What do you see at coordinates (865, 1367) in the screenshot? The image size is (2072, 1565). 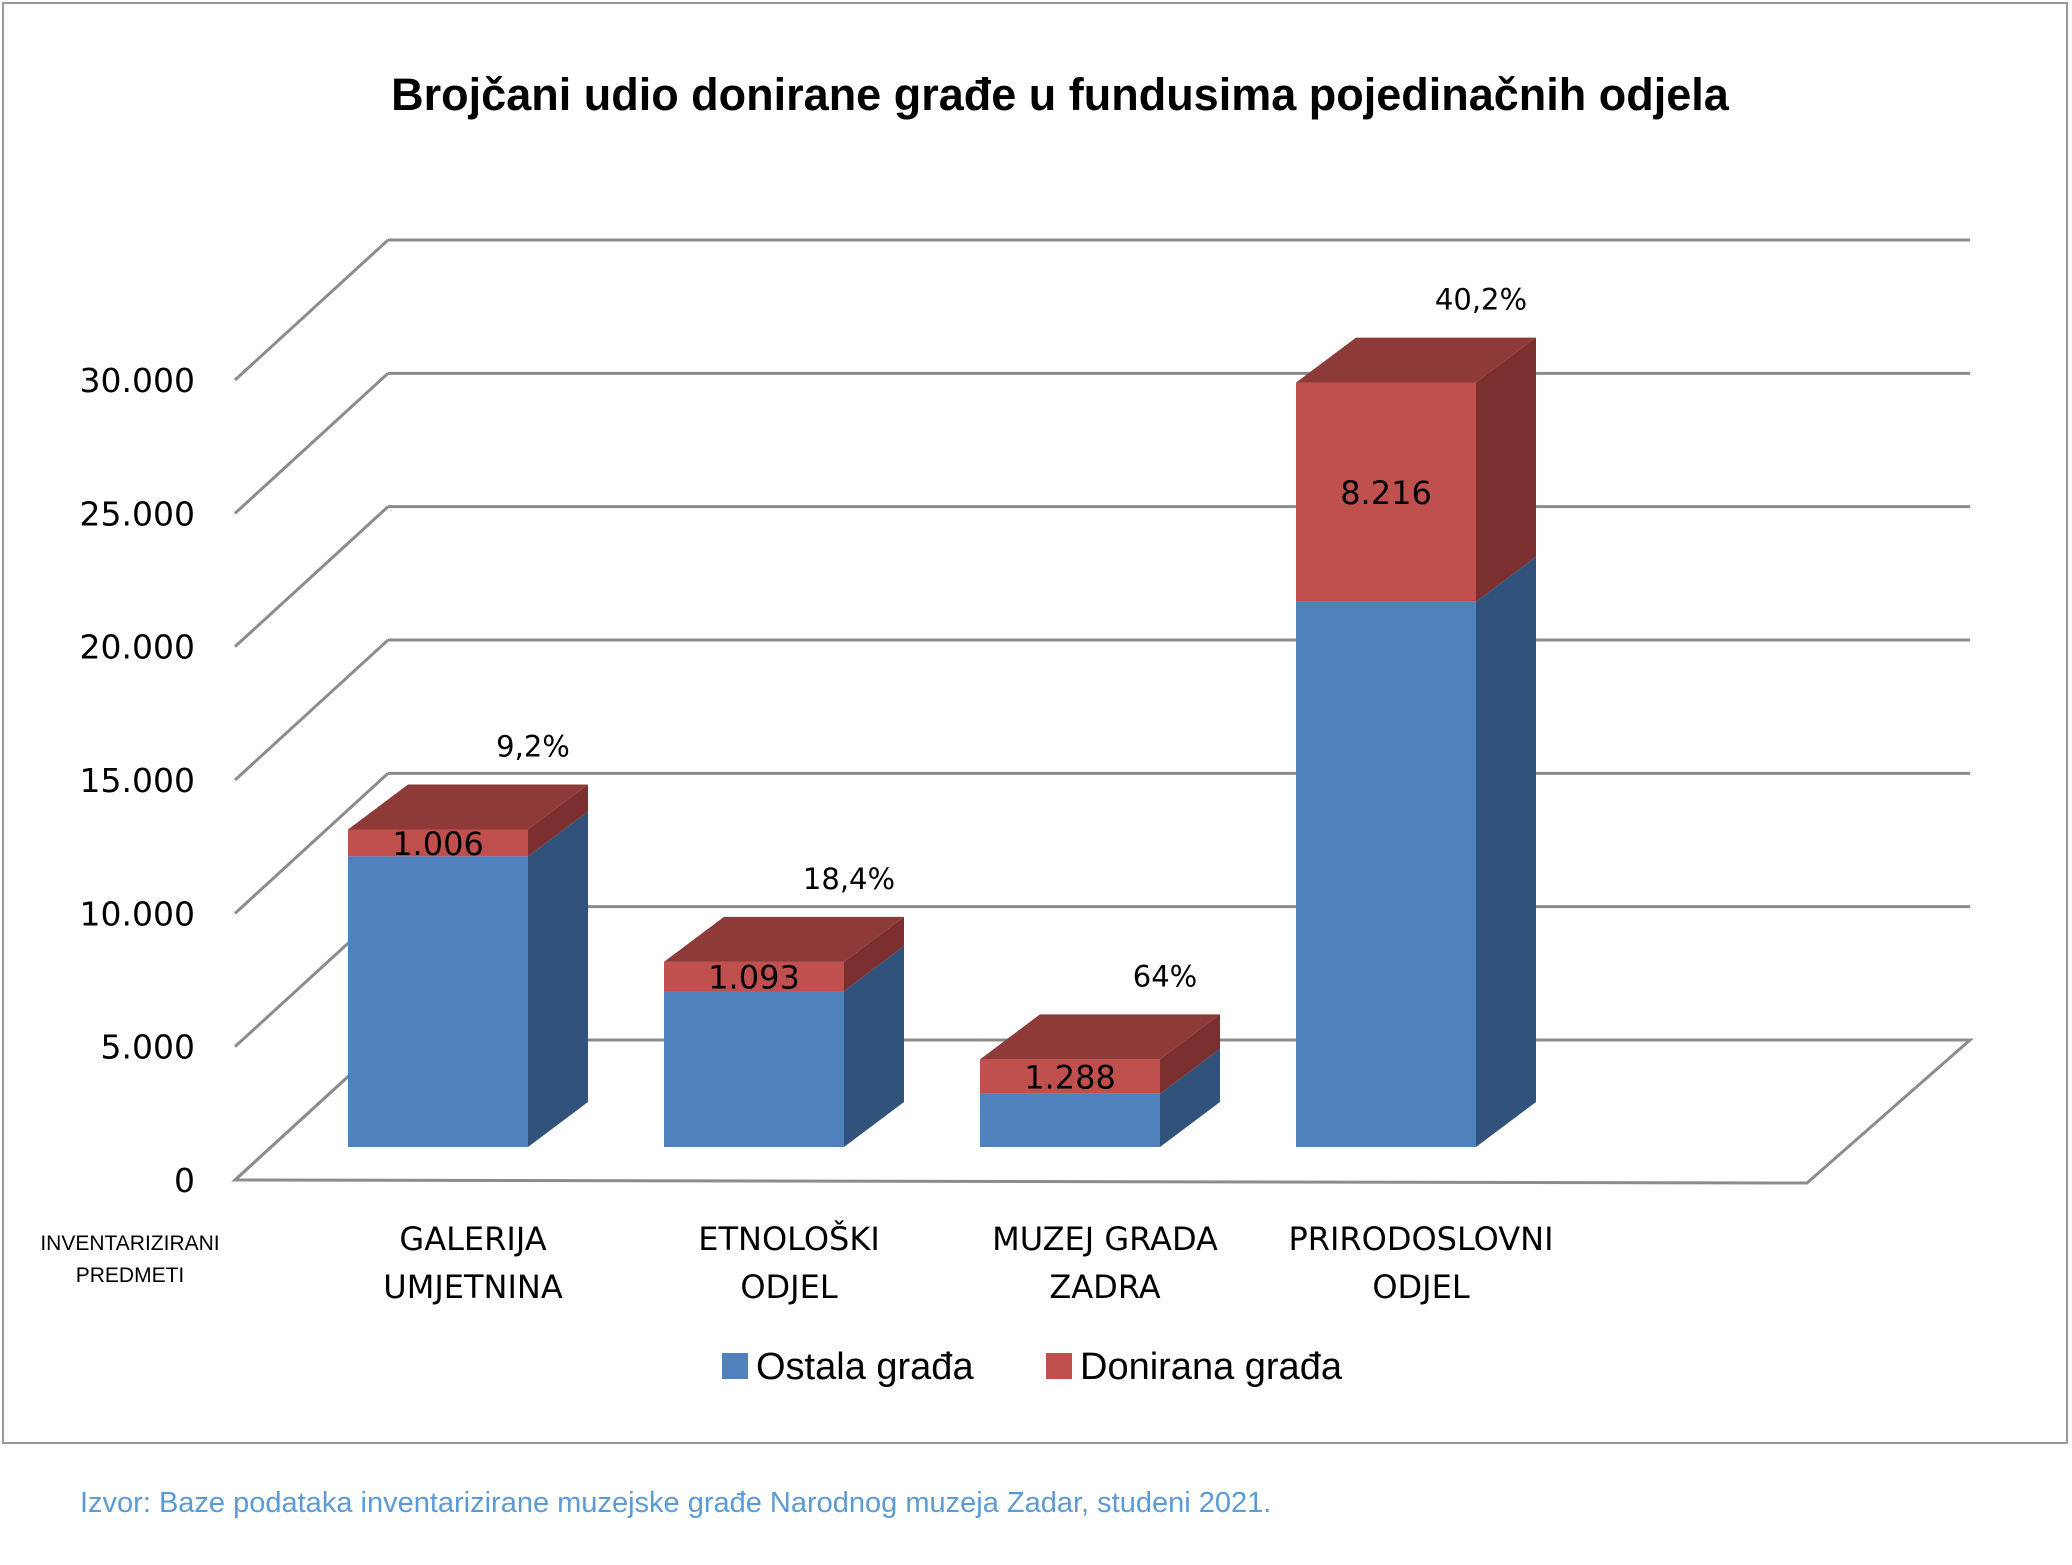 I see `legend-label-ostala: Ostala građa` at bounding box center [865, 1367].